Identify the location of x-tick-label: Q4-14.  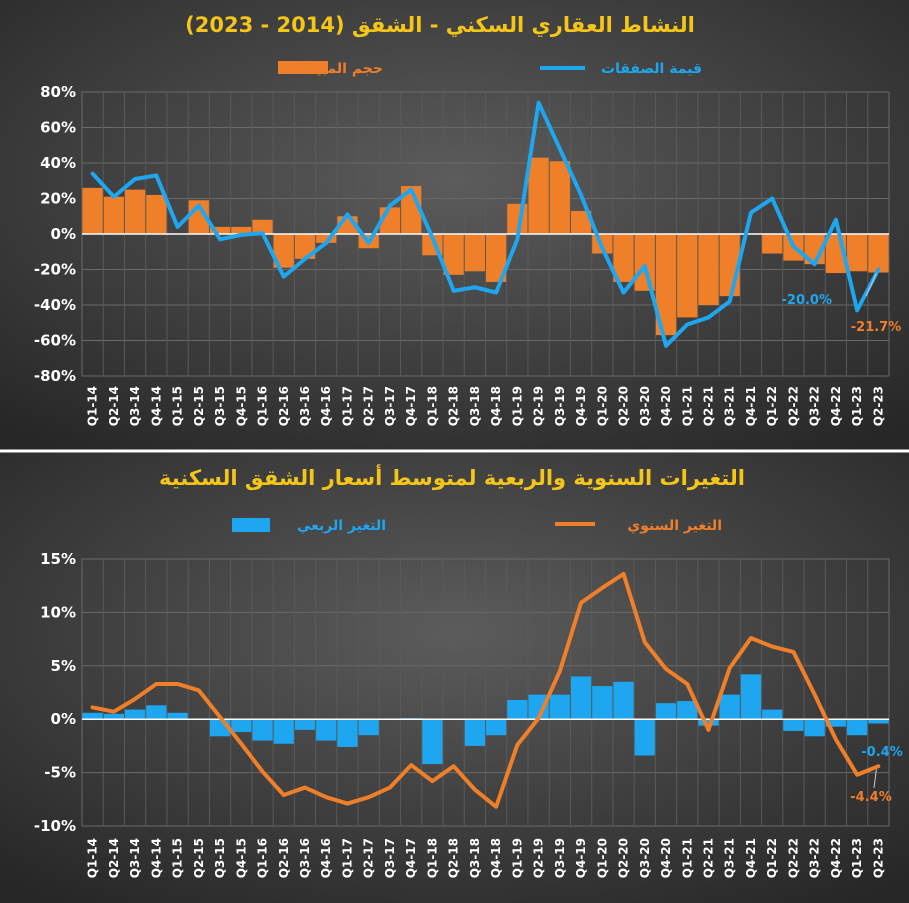
(156, 406).